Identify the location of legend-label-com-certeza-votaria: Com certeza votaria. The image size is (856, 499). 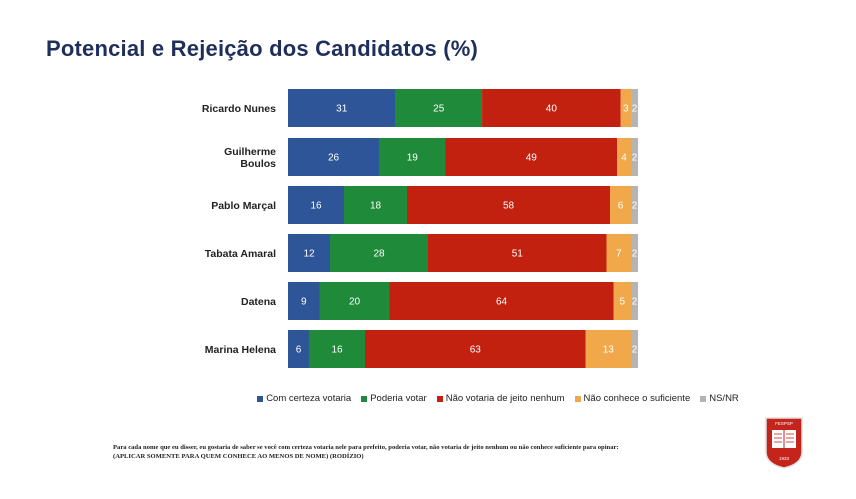
(309, 398).